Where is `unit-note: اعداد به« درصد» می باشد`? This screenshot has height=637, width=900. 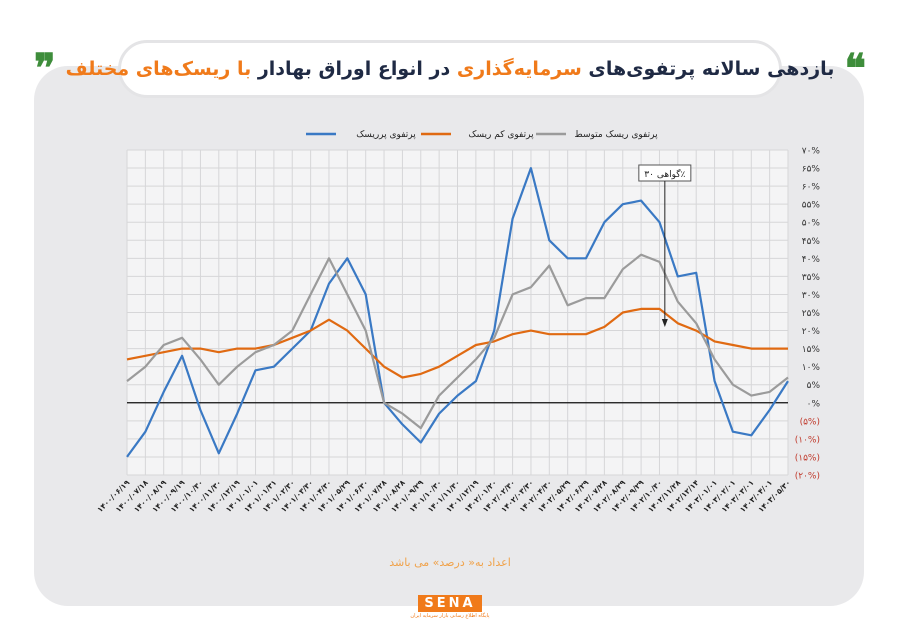 unit-note: اعداد به« درصد» می باشد is located at coordinates (450, 562).